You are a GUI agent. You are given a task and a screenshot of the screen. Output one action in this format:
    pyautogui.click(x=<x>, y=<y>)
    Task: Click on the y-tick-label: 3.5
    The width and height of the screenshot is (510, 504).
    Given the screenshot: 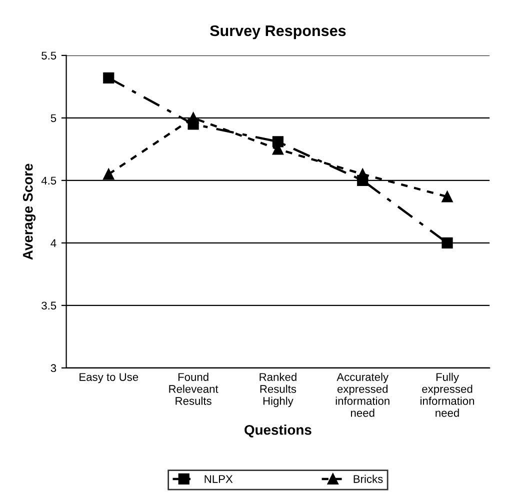 What is the action you would take?
    pyautogui.click(x=49, y=306)
    